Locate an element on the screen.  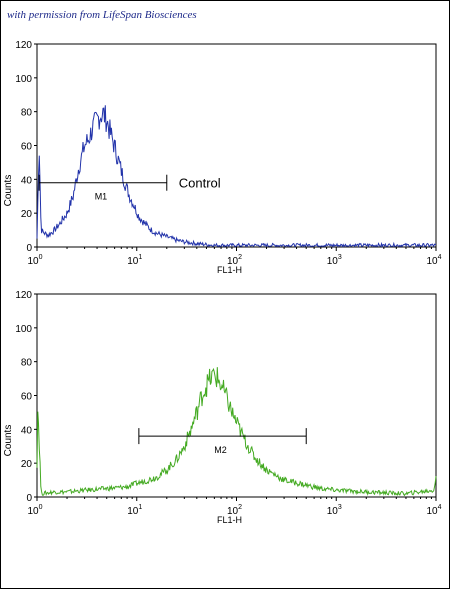
marker-label: M1 is located at coordinates (101, 197).